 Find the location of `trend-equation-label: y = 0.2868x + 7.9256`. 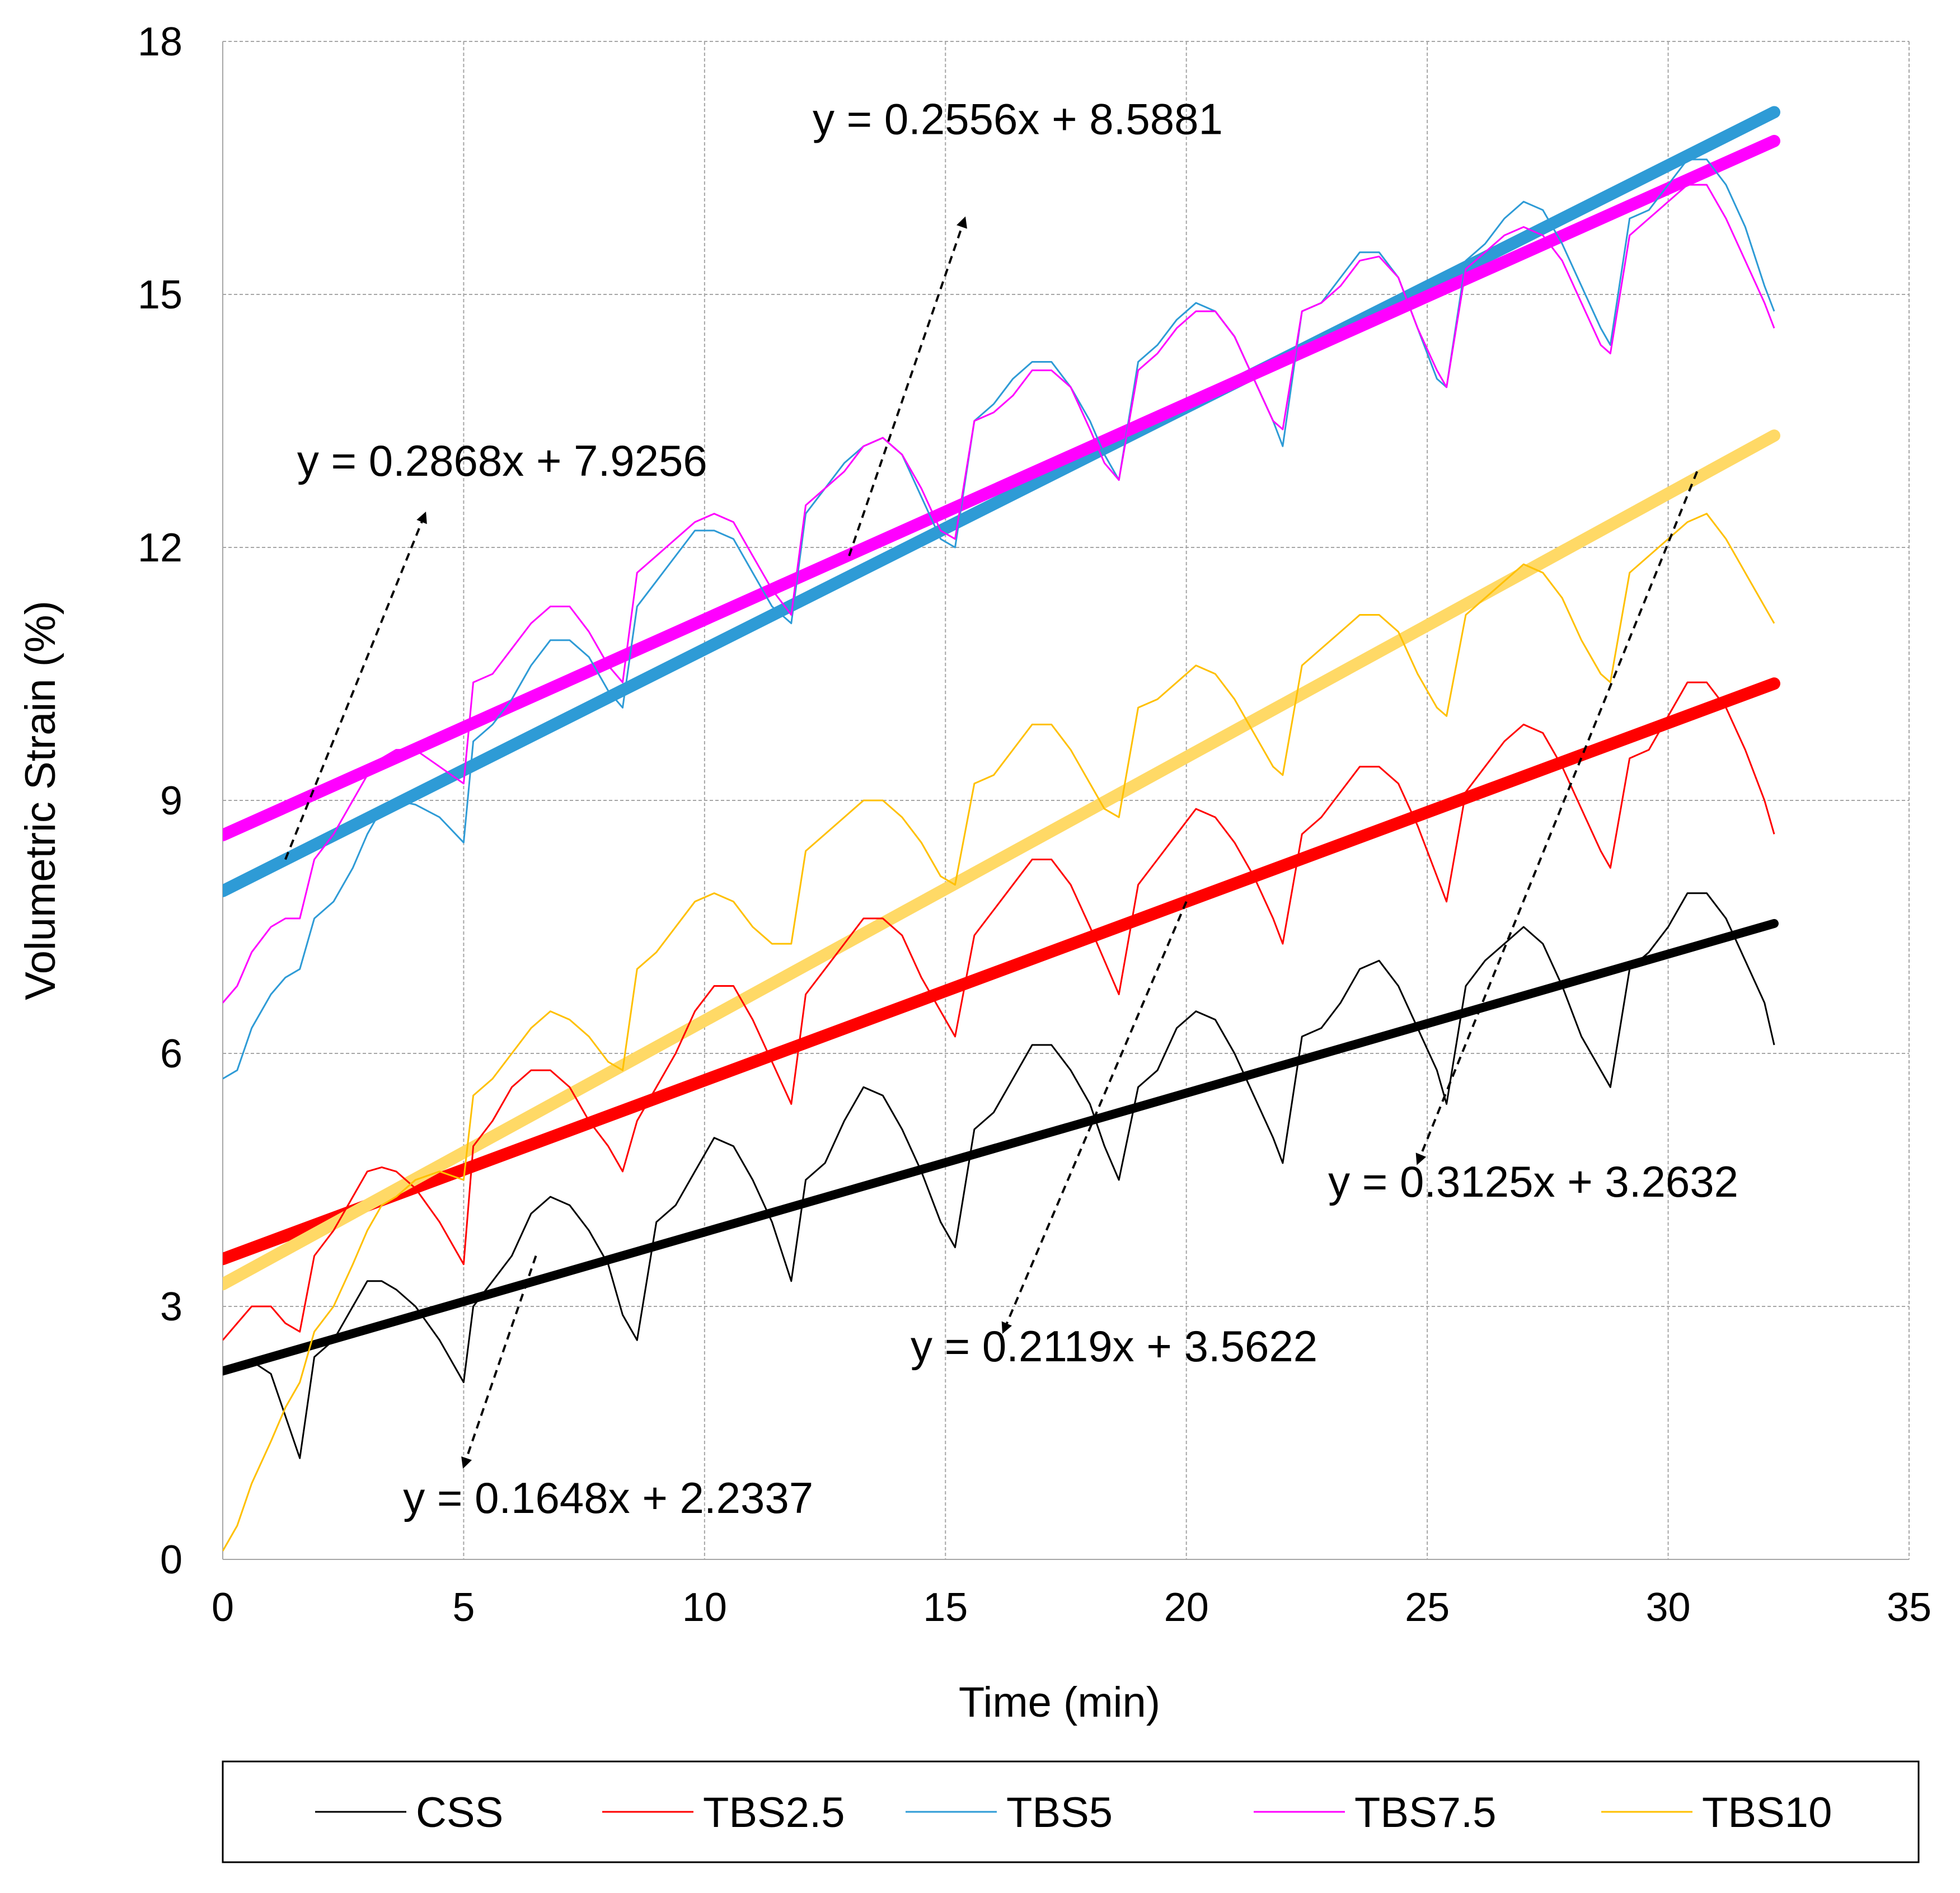

trend-equation-label: y = 0.2868x + 7.9256 is located at coordinates (502, 460).